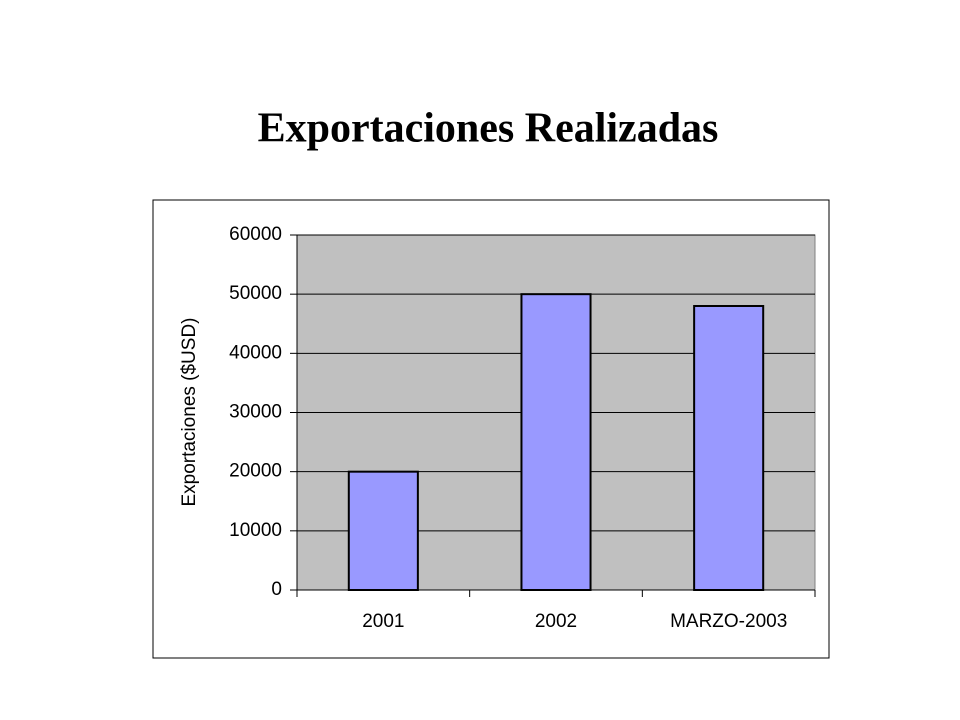  Describe the element at coordinates (189, 411) in the screenshot. I see `y-axis-label: Exportaciones ($USD)` at that location.